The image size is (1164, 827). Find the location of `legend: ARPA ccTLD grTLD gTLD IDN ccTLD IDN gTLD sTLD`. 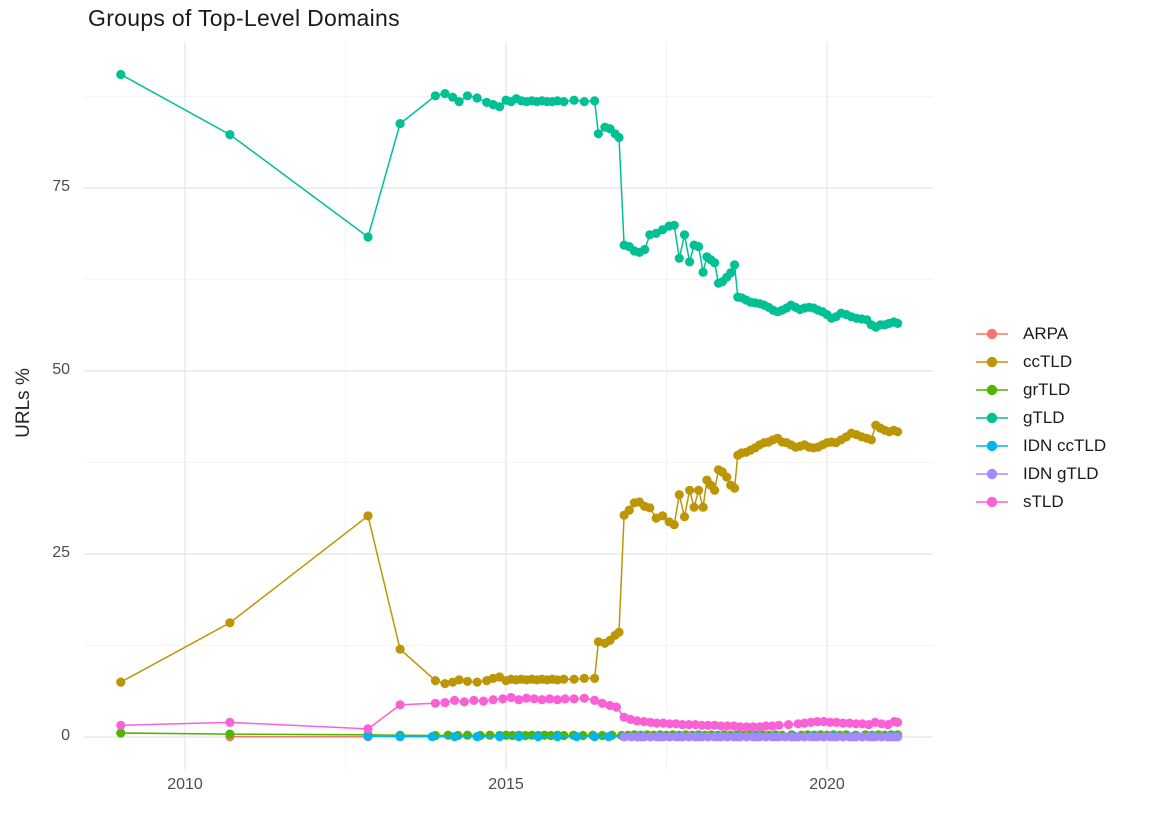

legend: ARPA ccTLD grTLD gTLD IDN ccTLD IDN gTLD sTLD is located at coordinates (1040, 418).